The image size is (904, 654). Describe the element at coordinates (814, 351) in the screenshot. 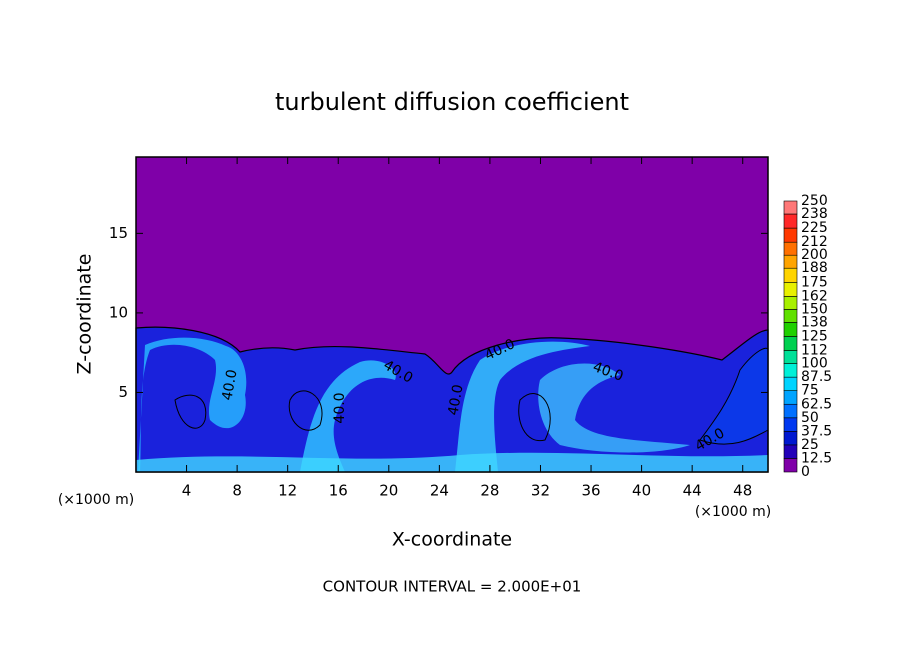

I see `colorbar-label: 112` at that location.